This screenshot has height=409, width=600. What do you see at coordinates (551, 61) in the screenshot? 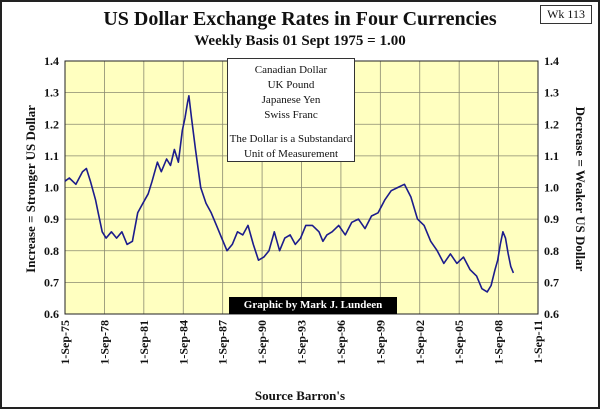
I see `y-tick-label-right: 1.4` at bounding box center [551, 61].